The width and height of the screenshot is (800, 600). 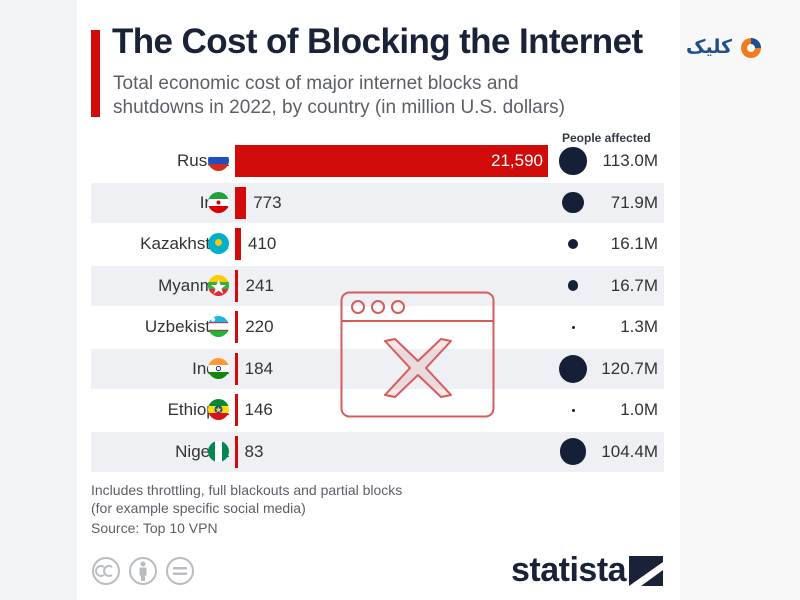 What do you see at coordinates (241, 202) in the screenshot?
I see `bar-iran` at bounding box center [241, 202].